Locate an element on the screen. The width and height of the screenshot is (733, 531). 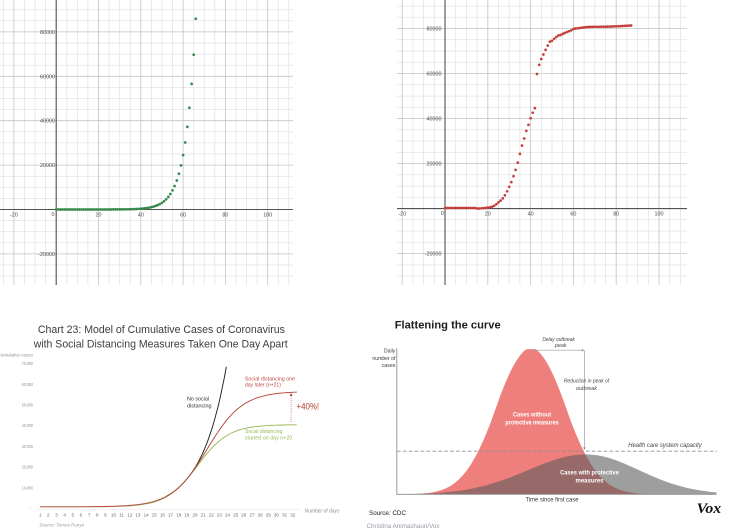
svg-text: Daily is located at coordinates (390, 352).